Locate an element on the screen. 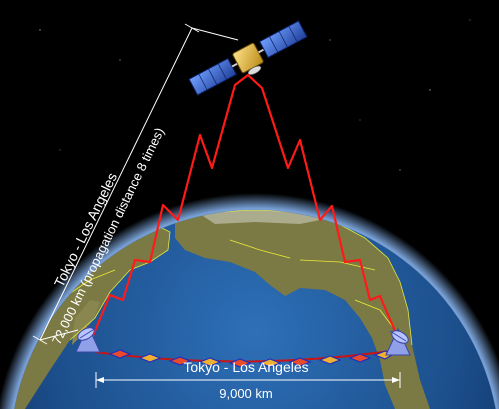  ground-distance-text: 9,000 km is located at coordinates (245, 393).